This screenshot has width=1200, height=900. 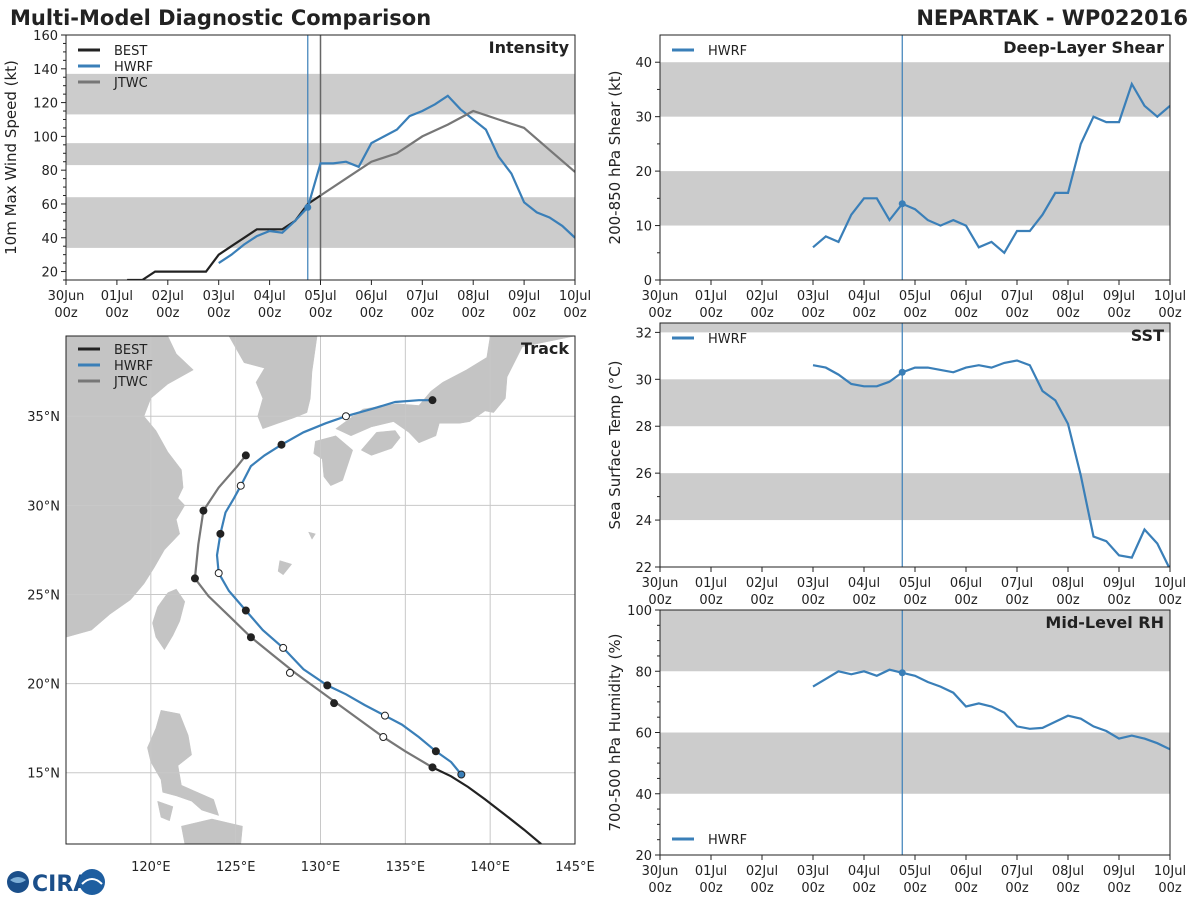 I want to click on sst-xtick-hour-9: 00z, so click(x=1119, y=600).